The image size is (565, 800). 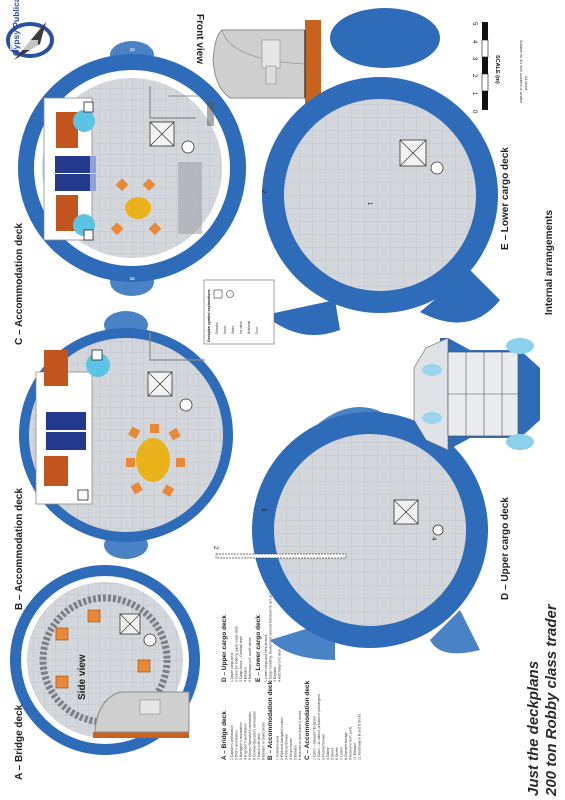 I want to click on deck-a-plan: A – Bridge deck, so click(x=105, y=672).